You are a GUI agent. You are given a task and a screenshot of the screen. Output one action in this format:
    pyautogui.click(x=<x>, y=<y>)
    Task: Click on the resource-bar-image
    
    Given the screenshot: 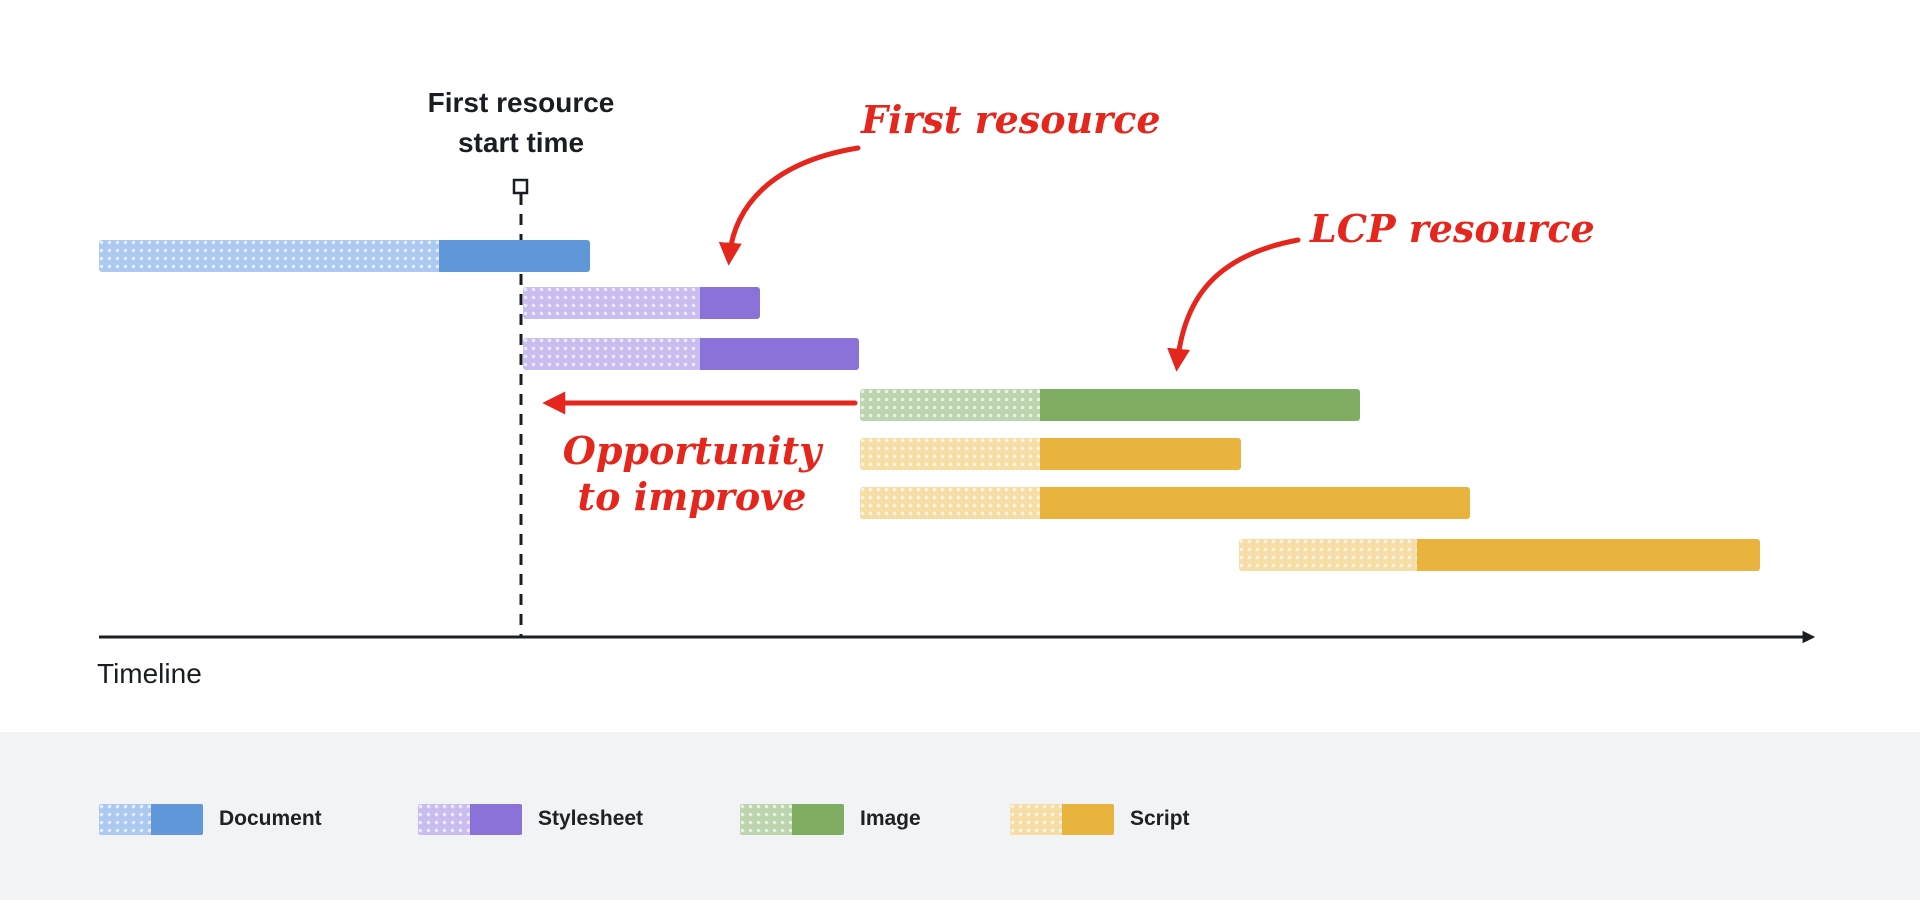 What is the action you would take?
    pyautogui.click(x=1110, y=405)
    